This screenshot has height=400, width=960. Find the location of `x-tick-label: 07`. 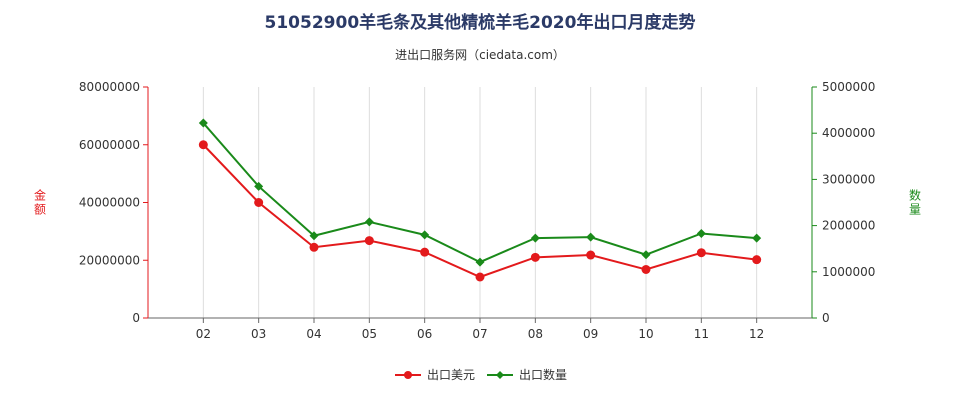

x-tick-label: 07 is located at coordinates (479, 334).